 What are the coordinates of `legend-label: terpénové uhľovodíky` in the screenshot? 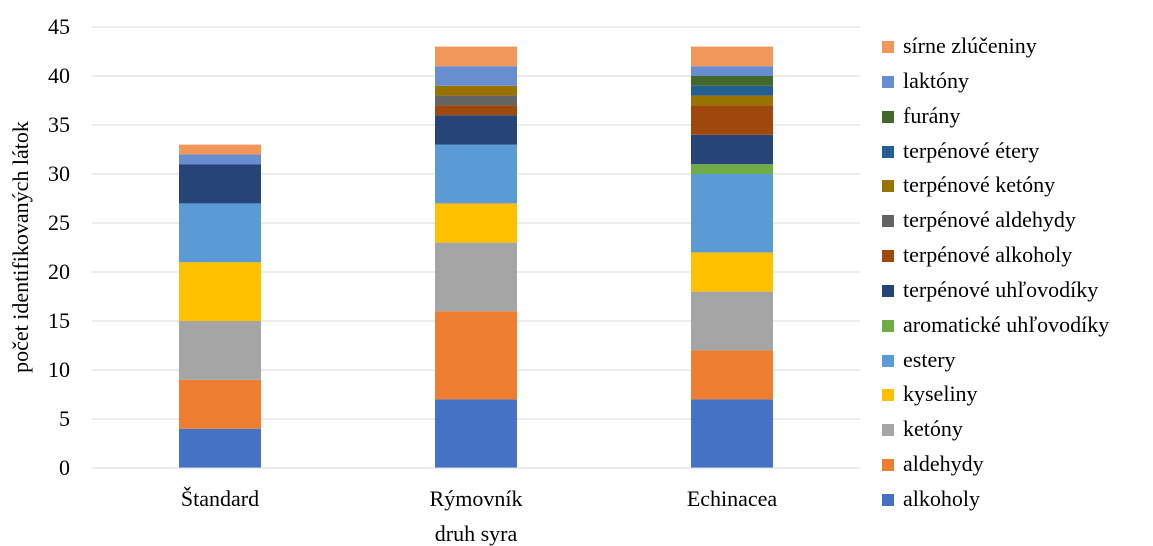 It's located at (1001, 289).